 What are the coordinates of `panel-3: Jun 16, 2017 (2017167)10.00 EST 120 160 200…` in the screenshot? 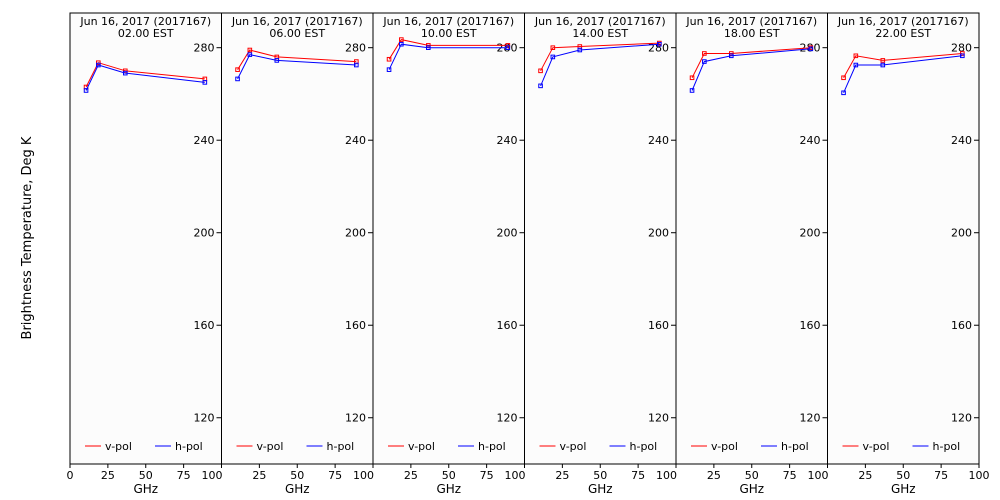 It's located at (449, 254).